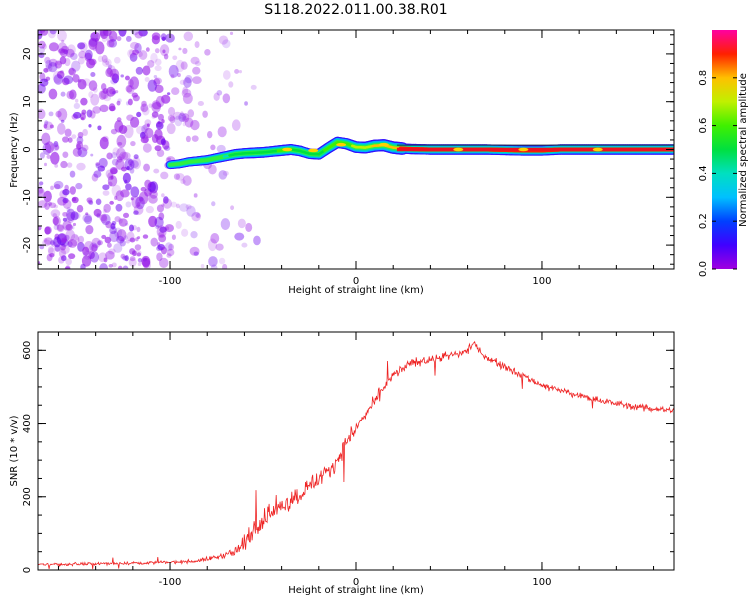  What do you see at coordinates (287, 149) in the screenshot?
I see `ridge-highlight` at bounding box center [287, 149].